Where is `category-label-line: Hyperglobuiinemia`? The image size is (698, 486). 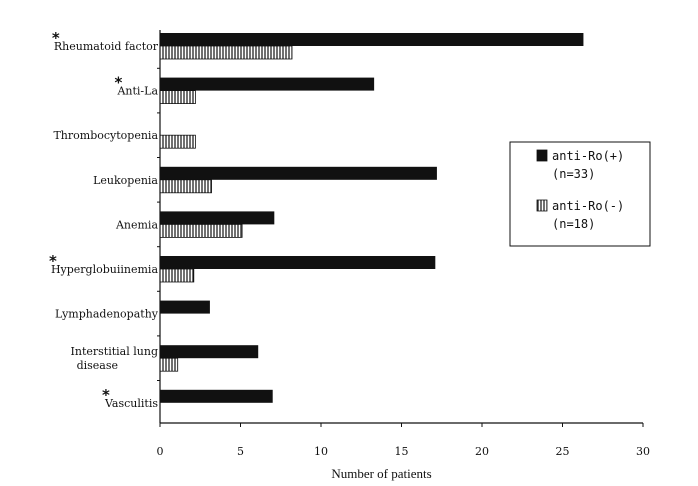
category-label-line: Hyperglobuiinemia is located at coordinates (105, 269).